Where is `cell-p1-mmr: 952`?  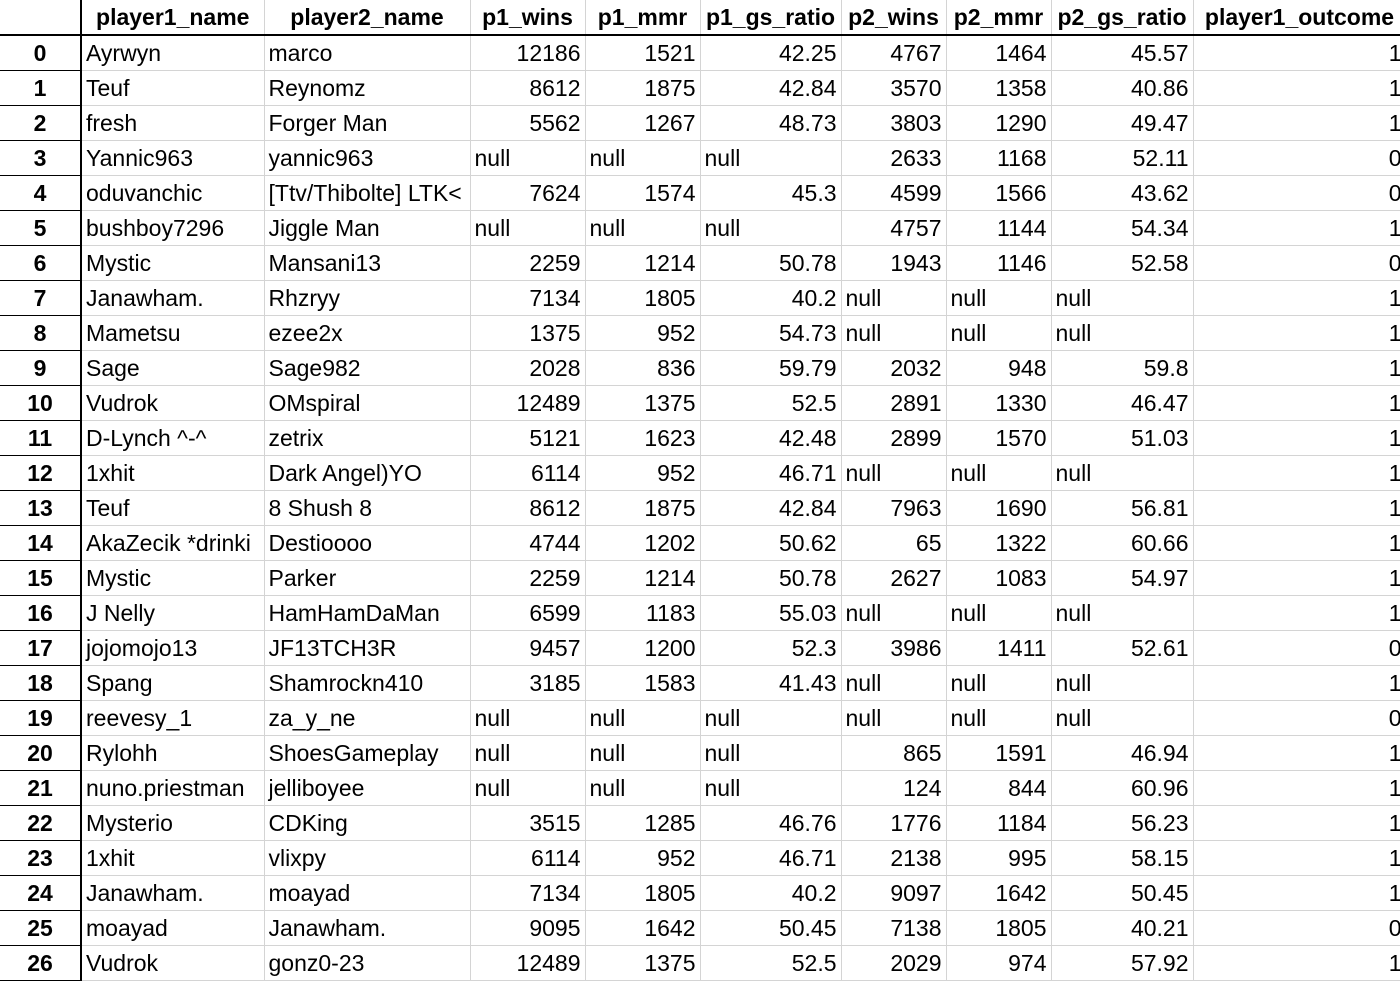 cell-p1-mmr: 952 is located at coordinates (643, 858).